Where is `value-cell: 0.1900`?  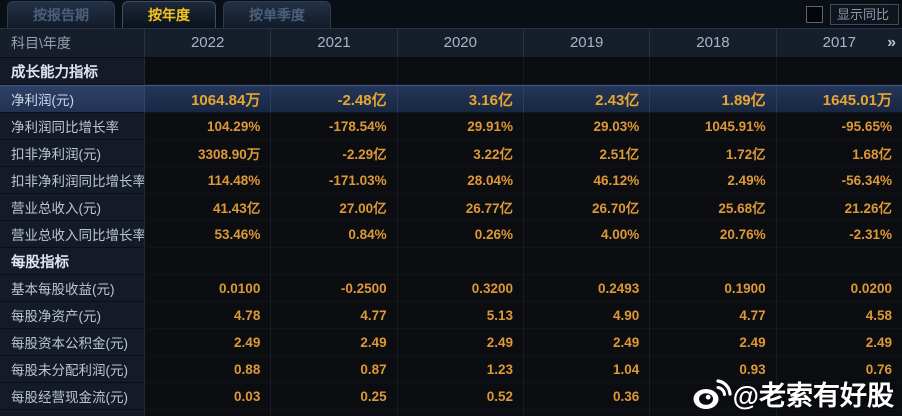 value-cell: 0.1900 is located at coordinates (713, 288).